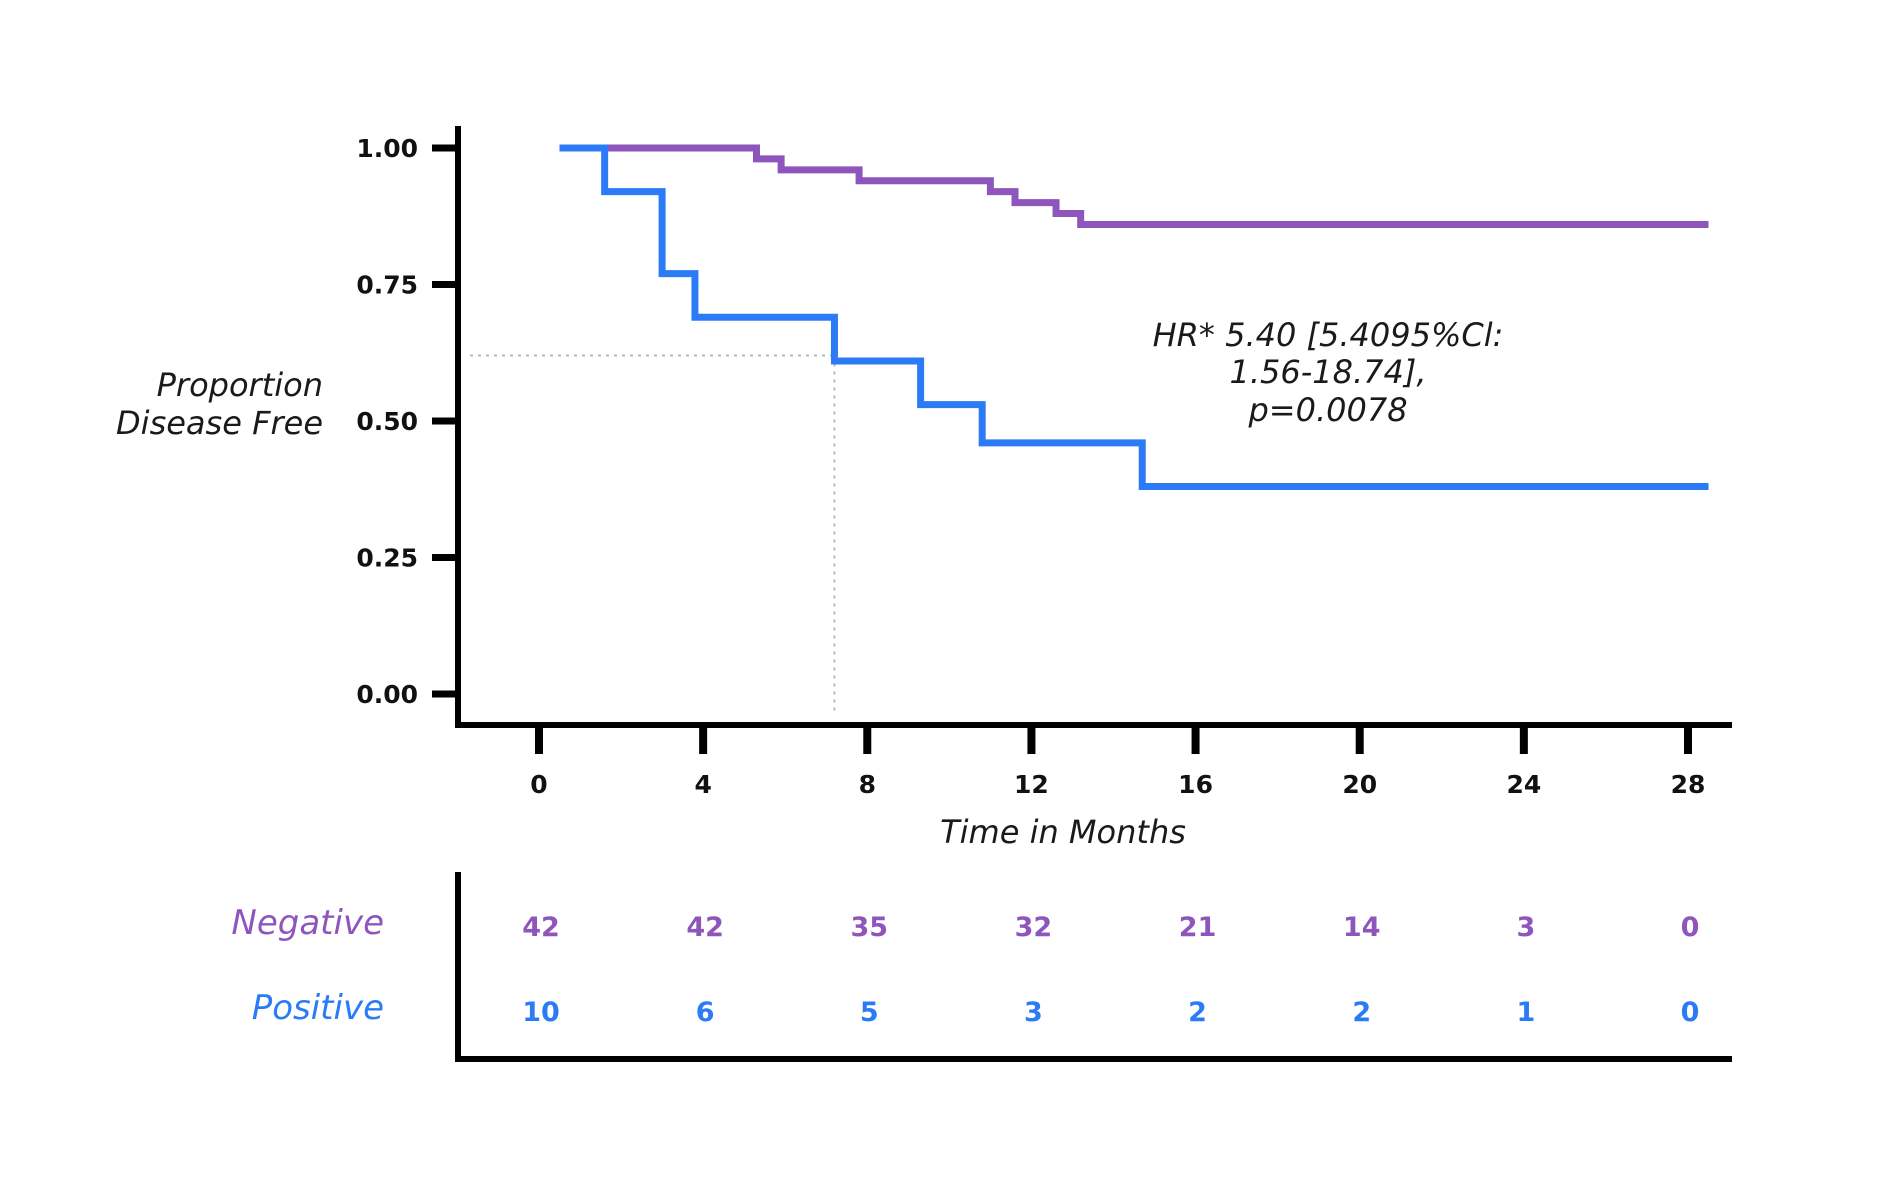 The image size is (1904, 1180). Describe the element at coordinates (867, 784) in the screenshot. I see `x-tick-label: 8` at that location.